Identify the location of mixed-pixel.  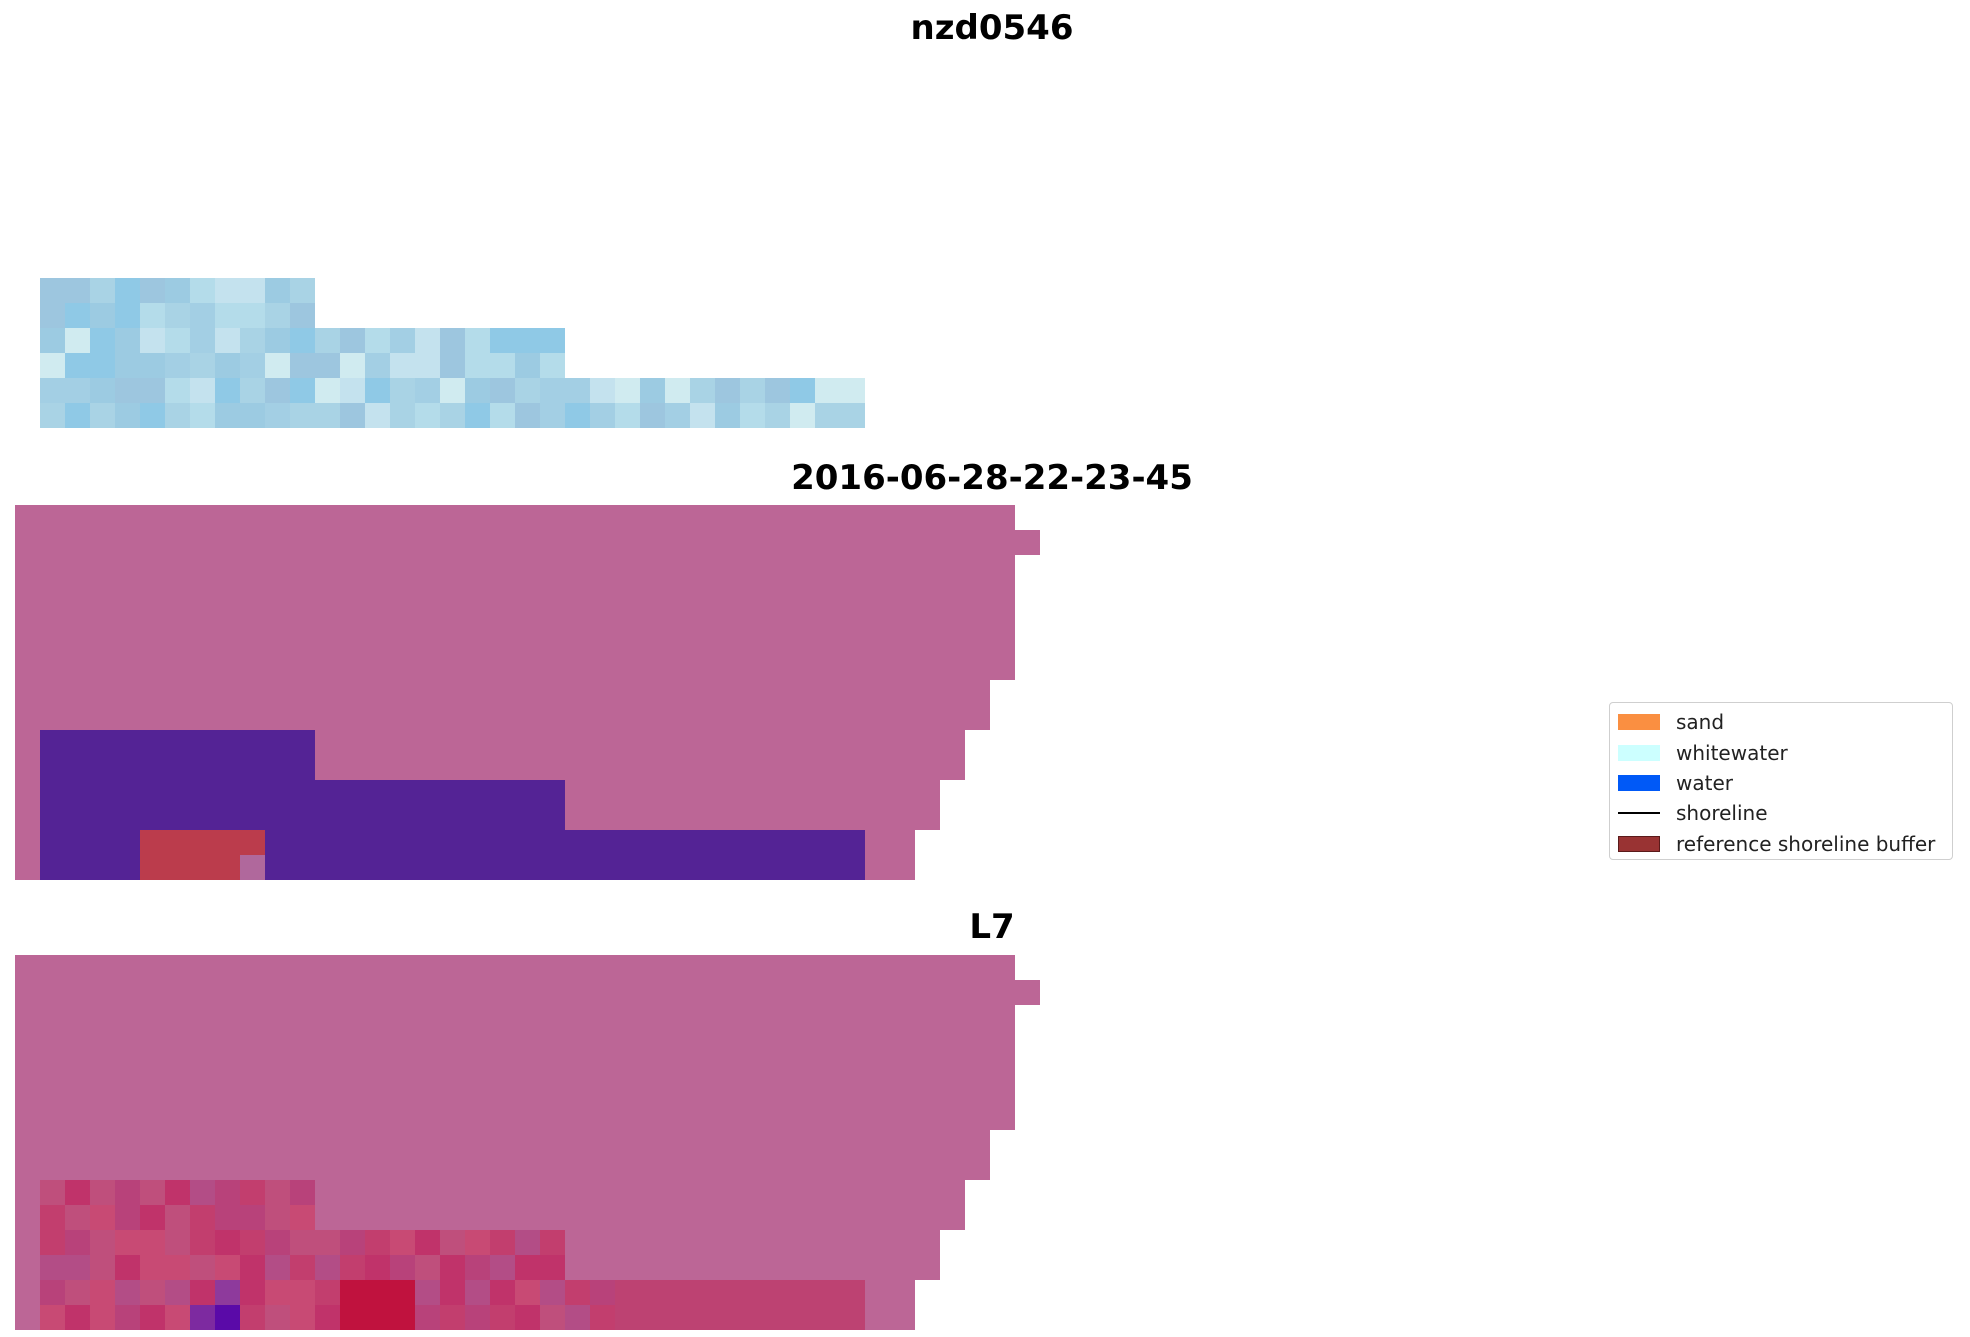
(252, 867).